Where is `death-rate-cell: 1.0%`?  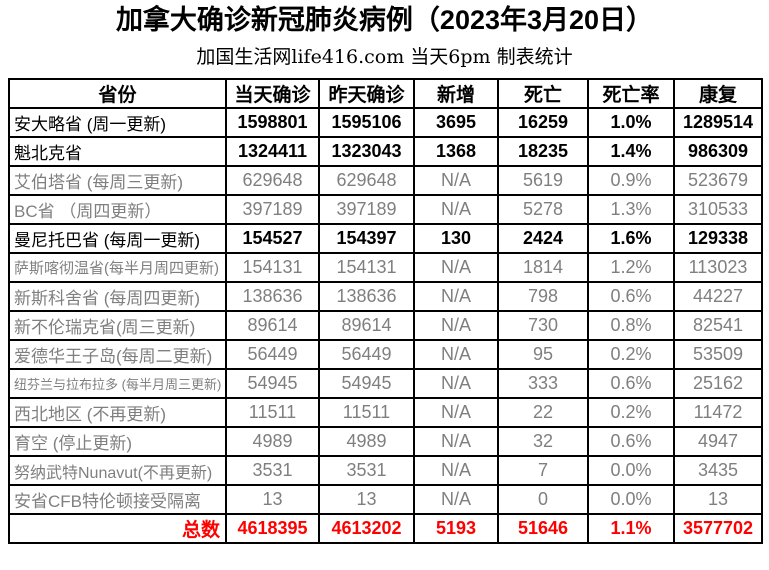 death-rate-cell: 1.0% is located at coordinates (631, 122).